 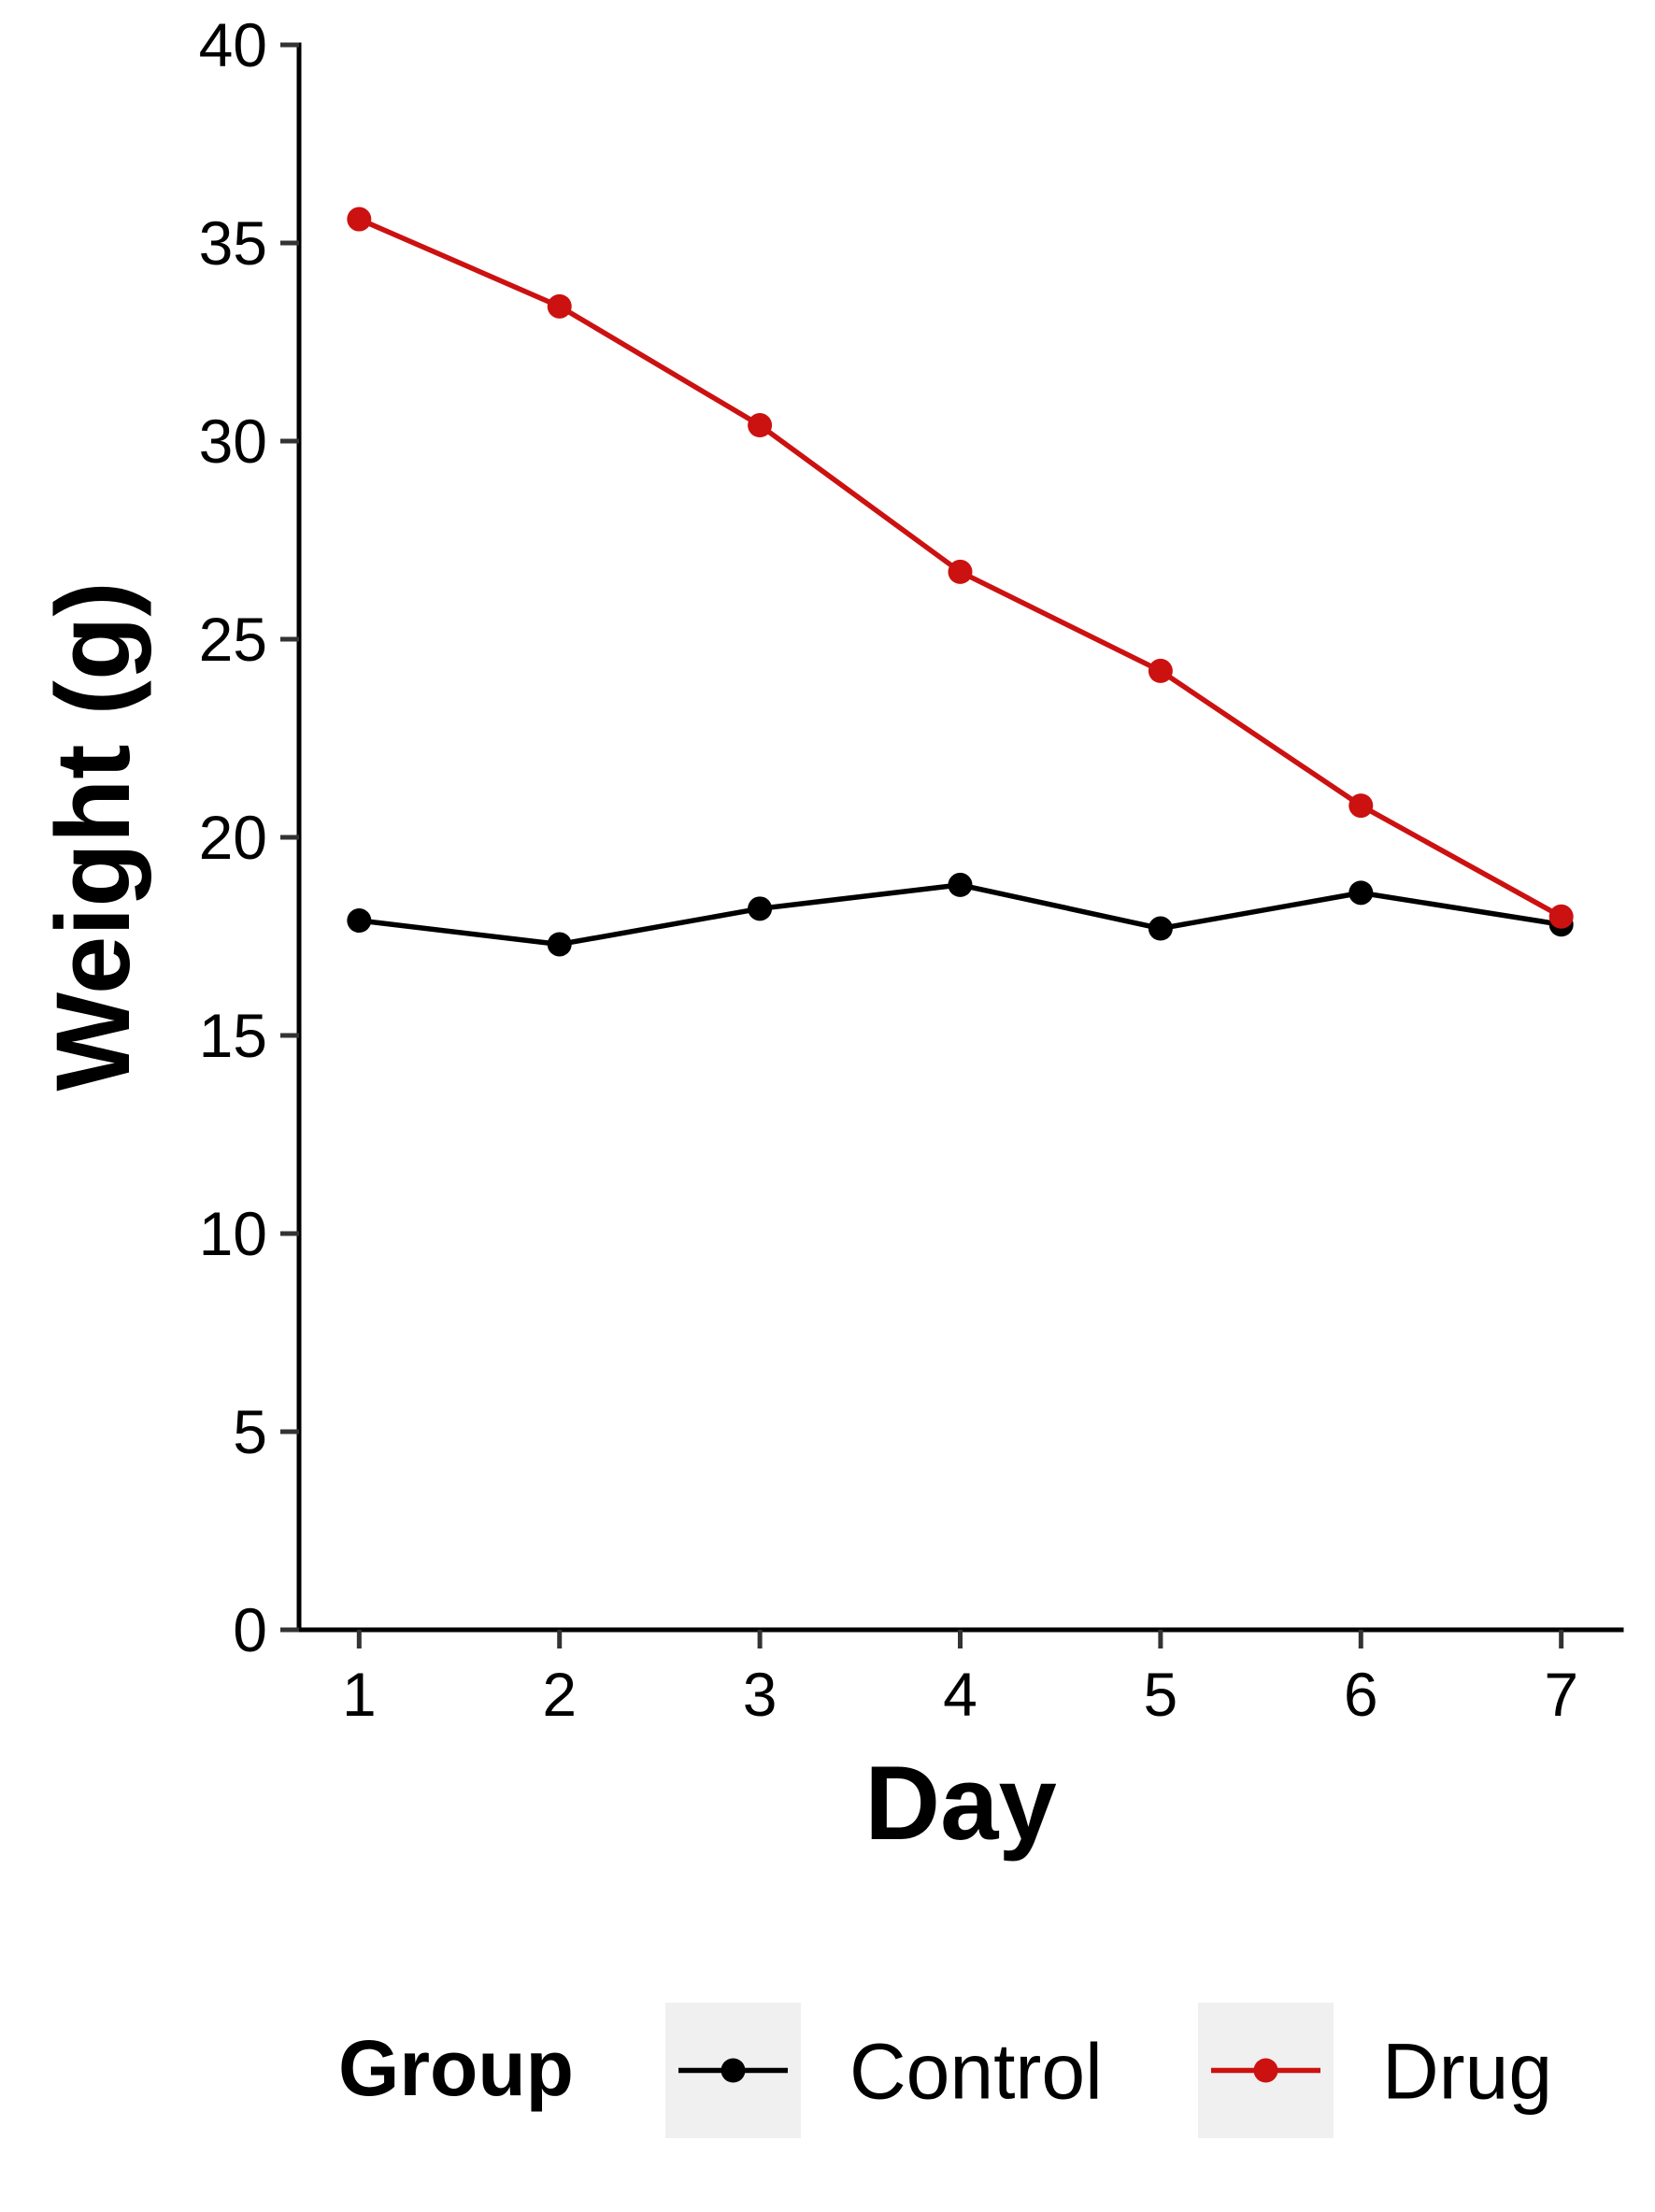 What do you see at coordinates (93, 836) in the screenshot?
I see `y-axis-title: Weight (g)` at bounding box center [93, 836].